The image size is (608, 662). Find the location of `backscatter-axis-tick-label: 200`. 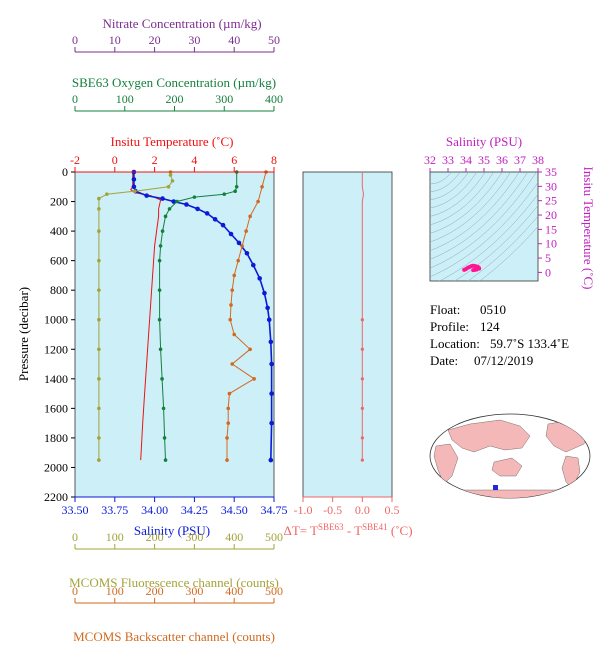

backscatter-axis-tick-label: 200 is located at coordinates (155, 591).